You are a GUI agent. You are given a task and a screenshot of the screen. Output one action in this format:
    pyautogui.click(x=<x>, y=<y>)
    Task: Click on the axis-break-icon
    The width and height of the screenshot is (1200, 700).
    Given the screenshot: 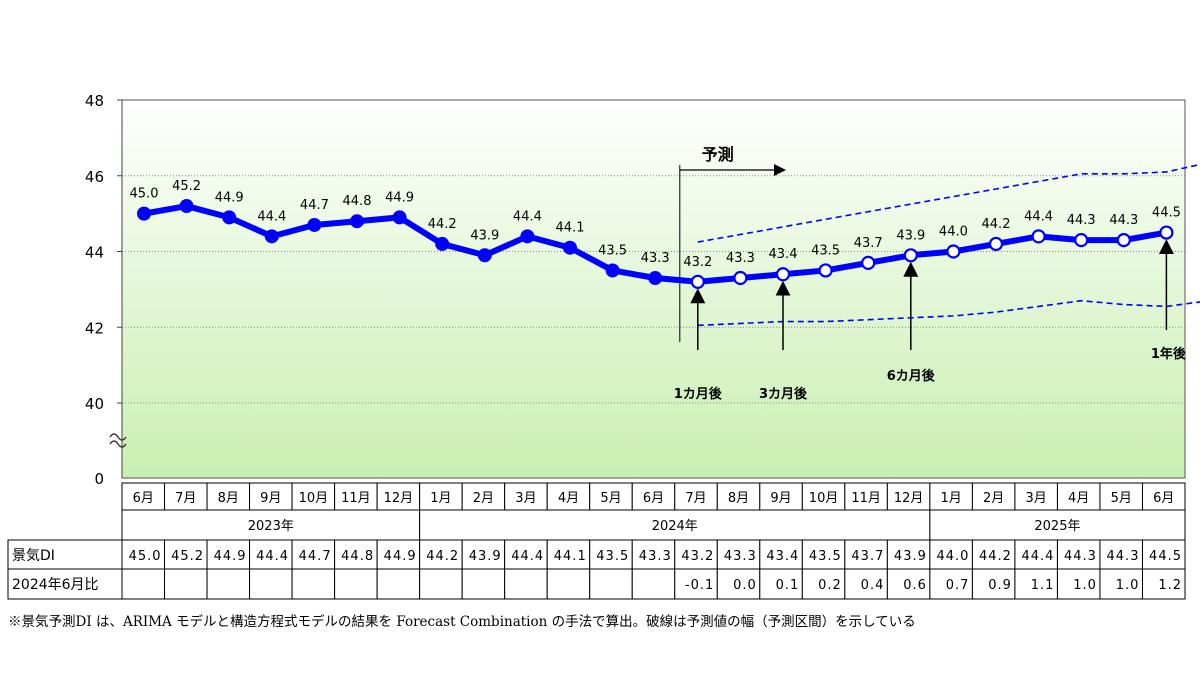 What is the action you would take?
    pyautogui.click(x=118, y=440)
    